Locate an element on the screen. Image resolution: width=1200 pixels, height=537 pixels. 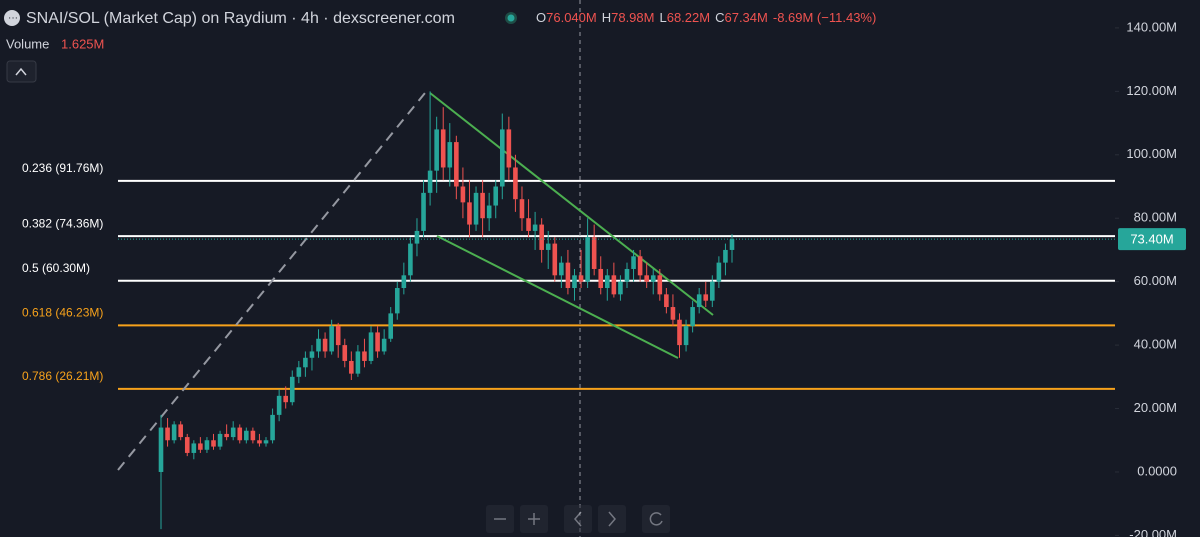
ohlc-value: 68.22M is located at coordinates (688, 17).